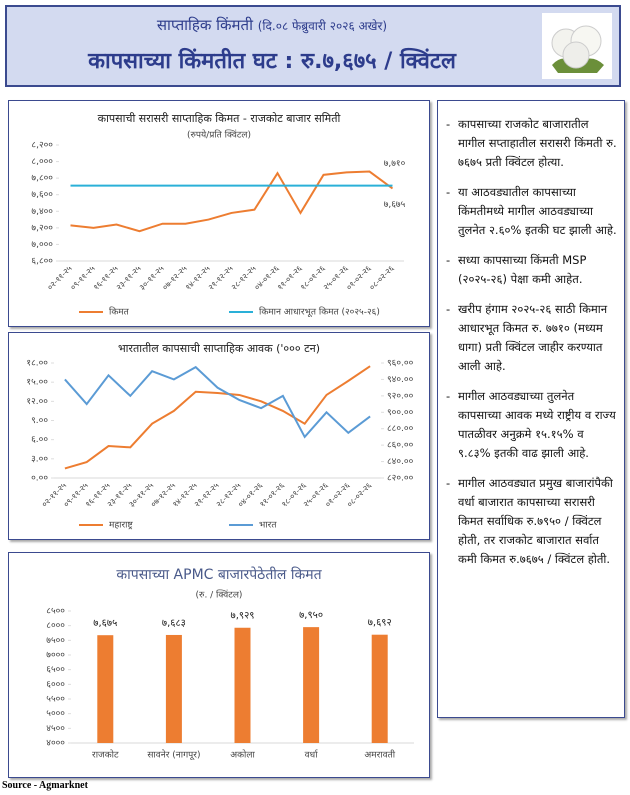 This screenshot has width=630, height=795. Describe the element at coordinates (42, 179) in the screenshot. I see `y-tick-label: ७,८००` at that location.